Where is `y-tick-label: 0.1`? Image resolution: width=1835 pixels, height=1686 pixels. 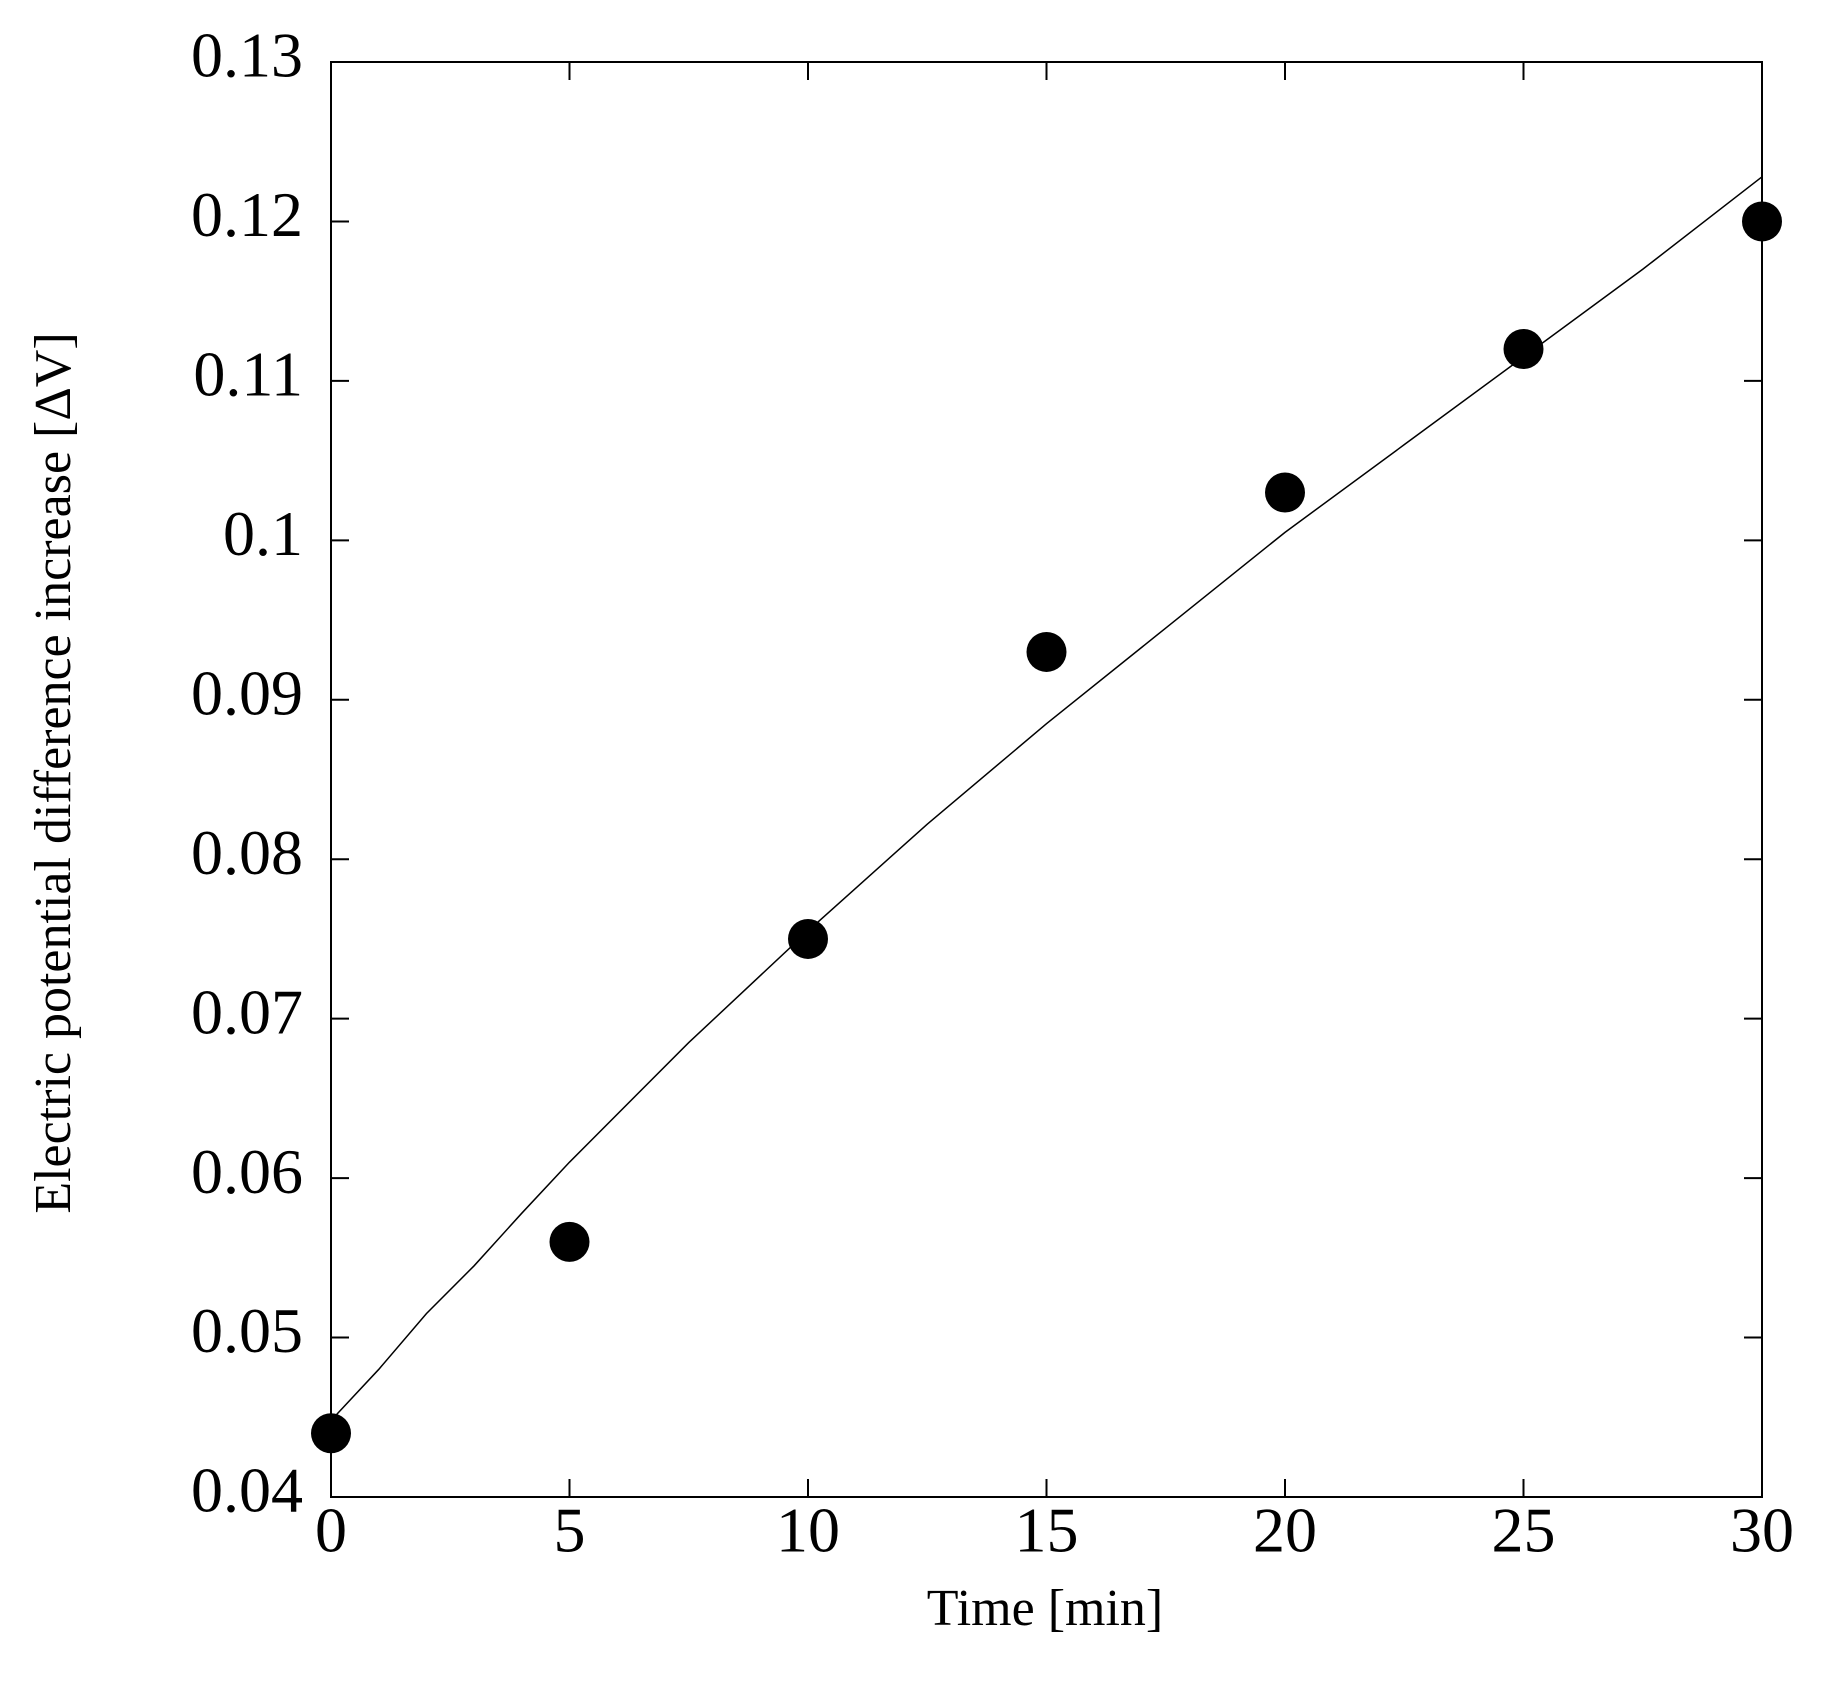 y-tick-label: 0.1 is located at coordinates (263, 533).